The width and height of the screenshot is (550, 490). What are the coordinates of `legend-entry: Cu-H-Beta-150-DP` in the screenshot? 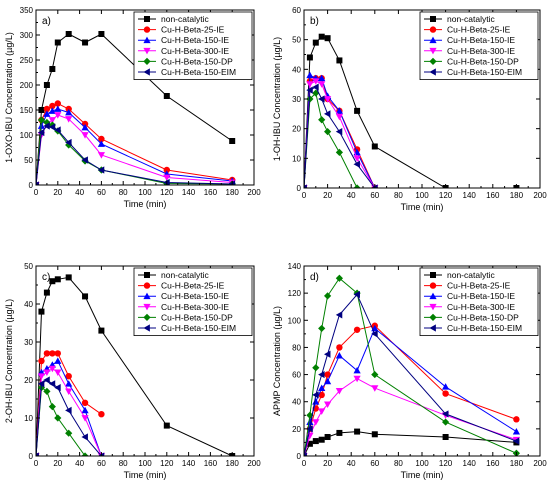 It's located at (197, 61).